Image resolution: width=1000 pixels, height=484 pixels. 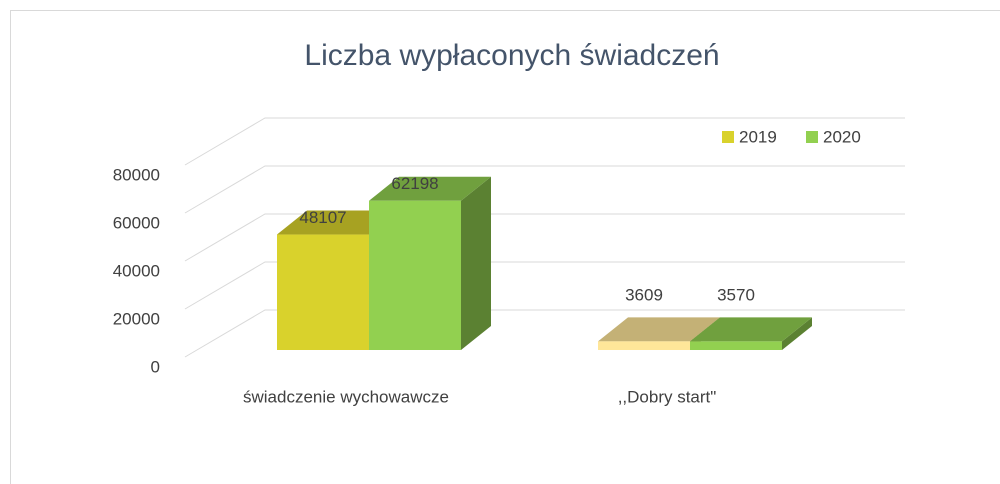 What do you see at coordinates (346, 396) in the screenshot?
I see `x-tick-label: świadczenie wychowawcze` at bounding box center [346, 396].